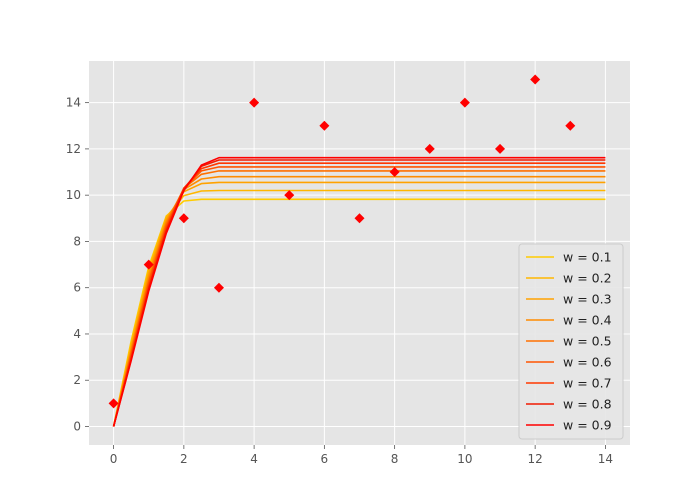  Describe the element at coordinates (77, 334) in the screenshot. I see `y-tick-label: 4` at that location.